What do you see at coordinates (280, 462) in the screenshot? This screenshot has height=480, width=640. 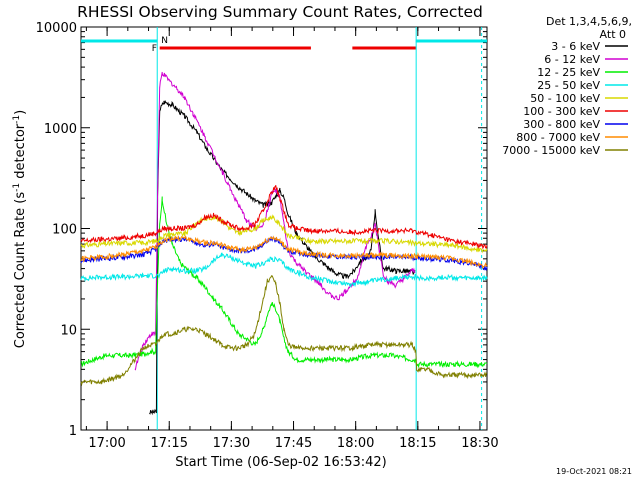 I see `x-axis-label: Start Time (06-Sep-02 16:53:42)` at bounding box center [280, 462].